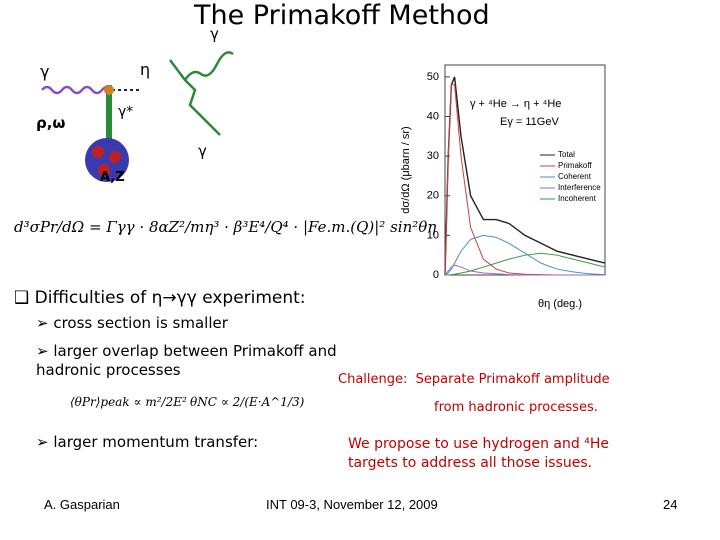 This screenshot has height=540, width=720. What do you see at coordinates (247, 402) in the screenshot?
I see `formula: θNC ∝ 2/(E·A^1/3)` at bounding box center [247, 402].